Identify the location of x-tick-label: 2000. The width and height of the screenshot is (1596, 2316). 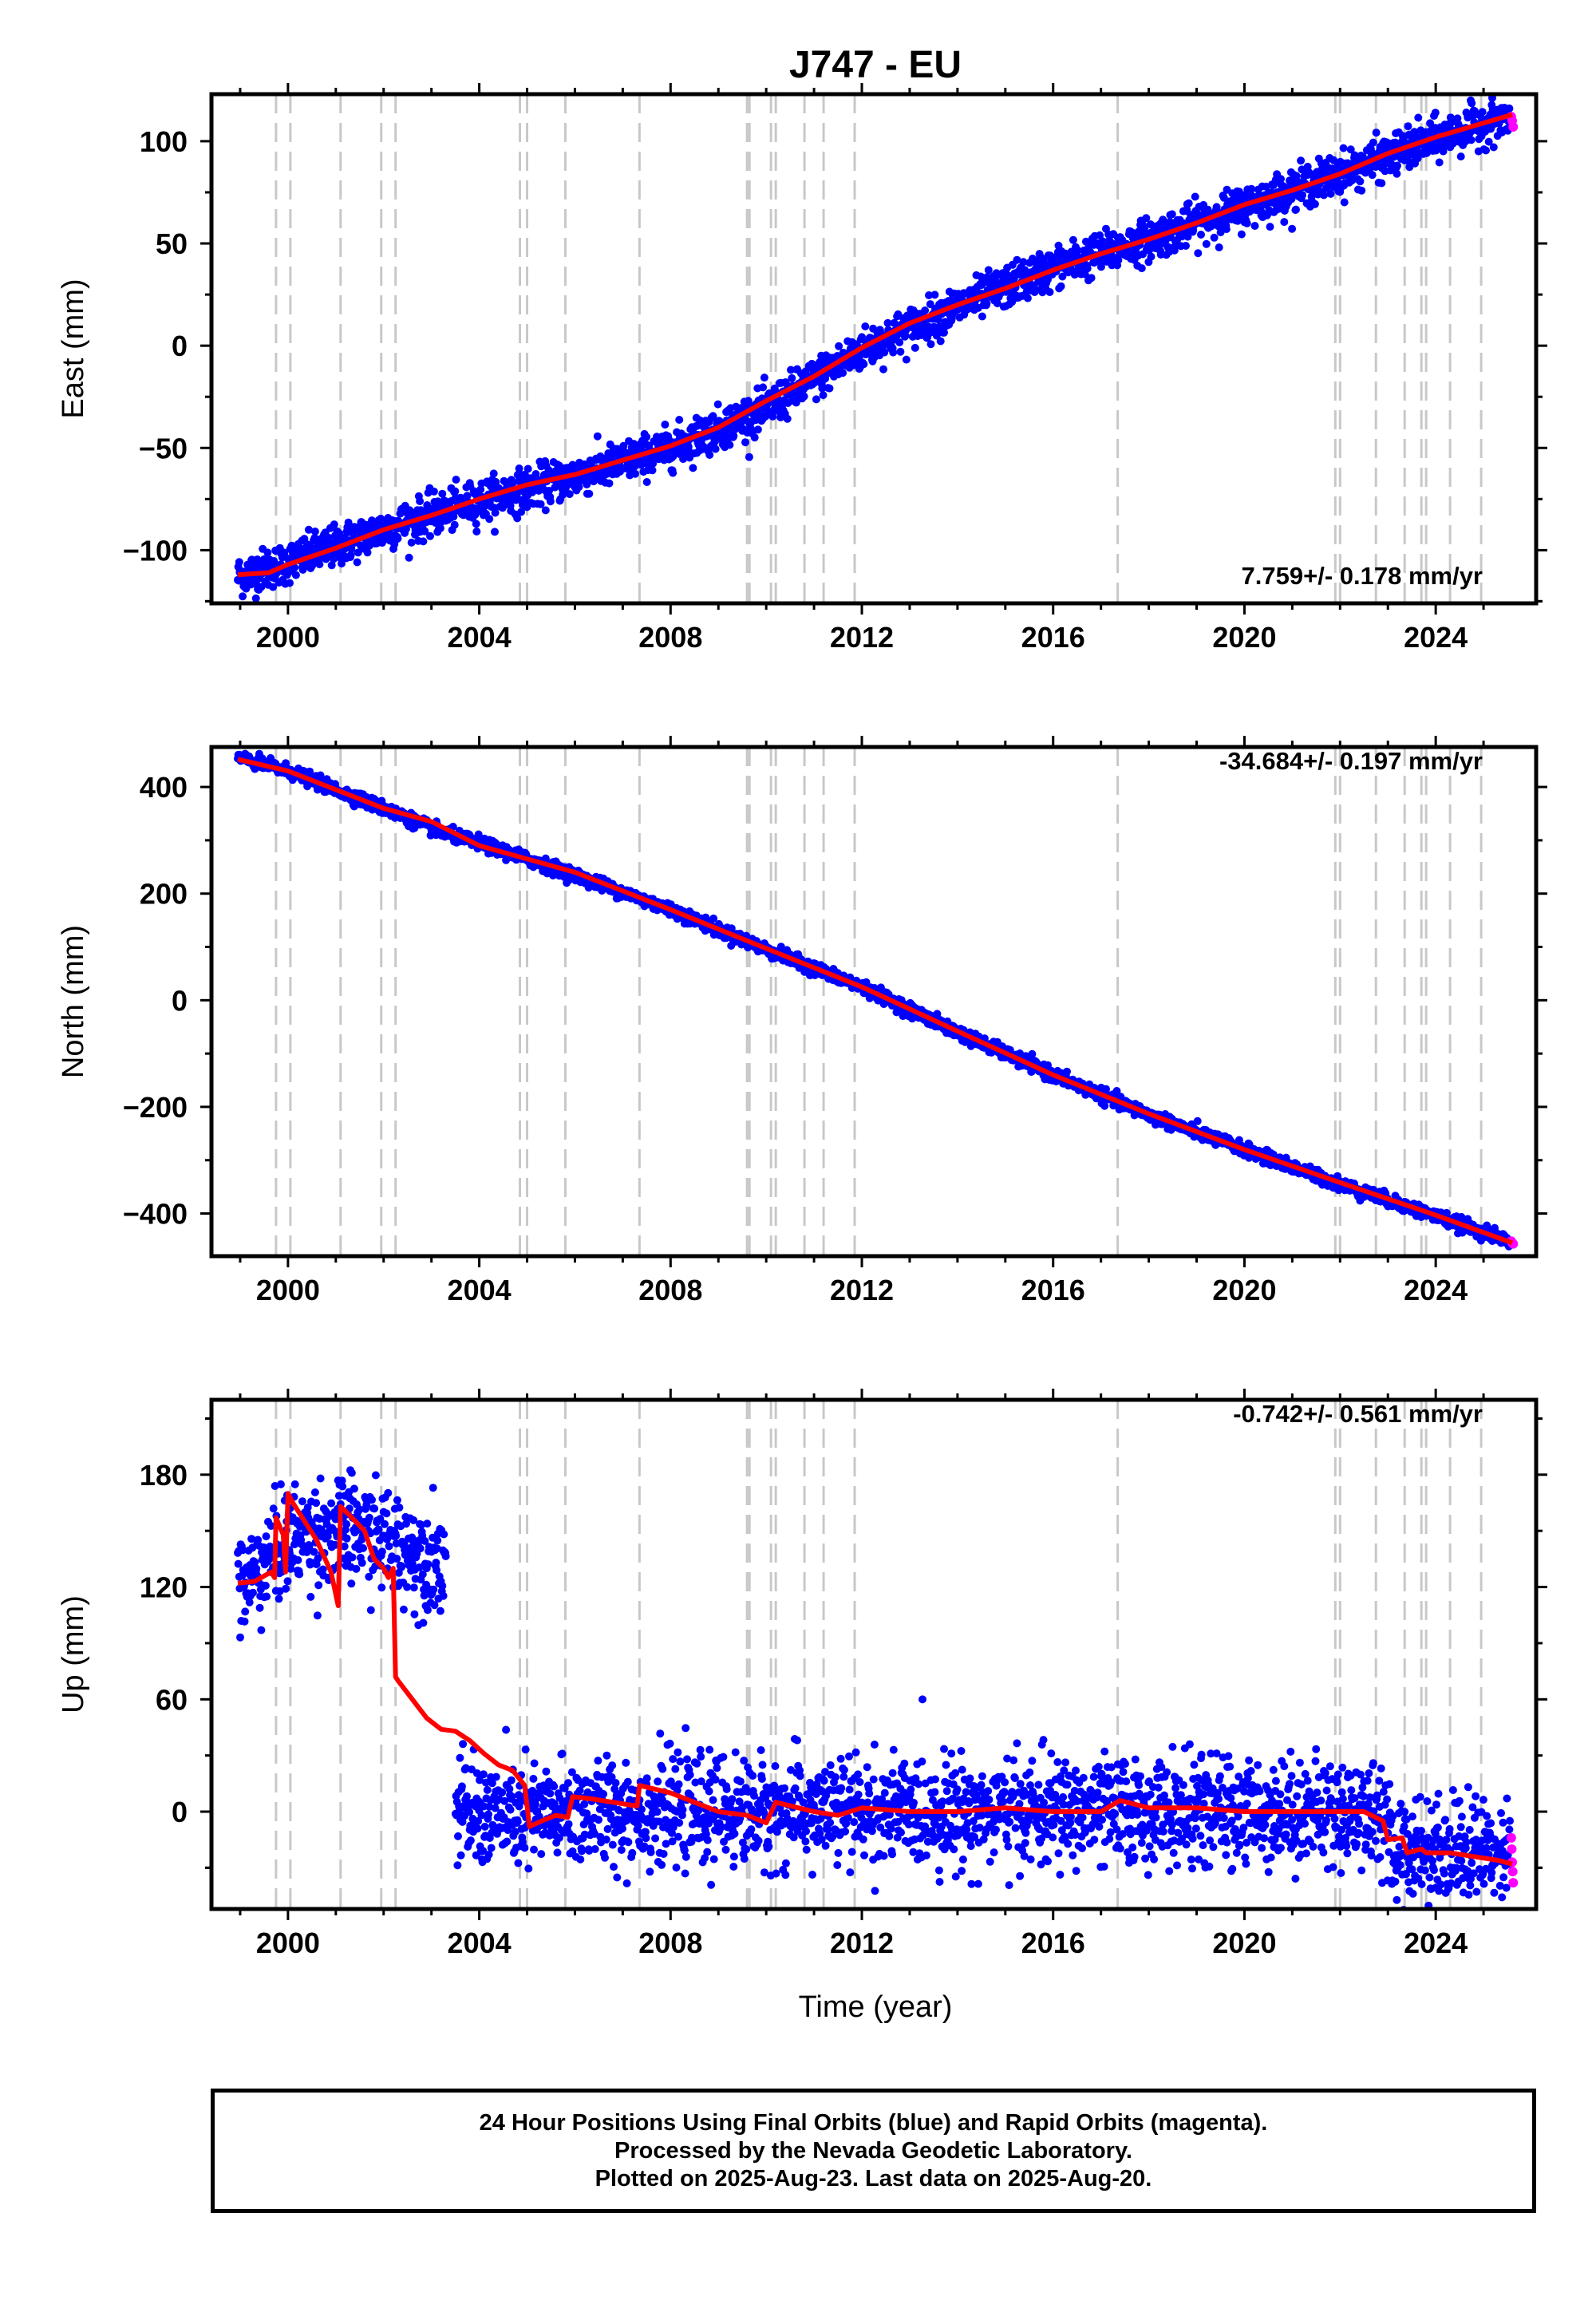
(288, 637).